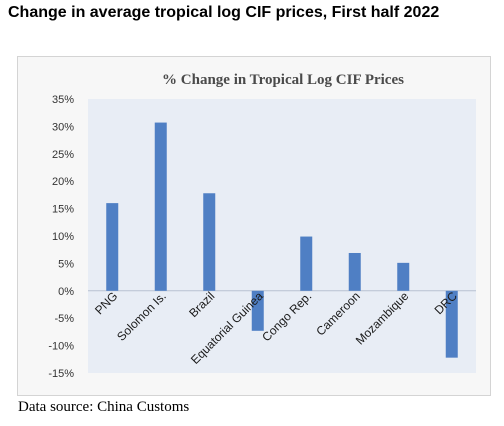 The height and width of the screenshot is (426, 504). Describe the element at coordinates (63, 182) in the screenshot. I see `y-tick-label: 20%` at that location.